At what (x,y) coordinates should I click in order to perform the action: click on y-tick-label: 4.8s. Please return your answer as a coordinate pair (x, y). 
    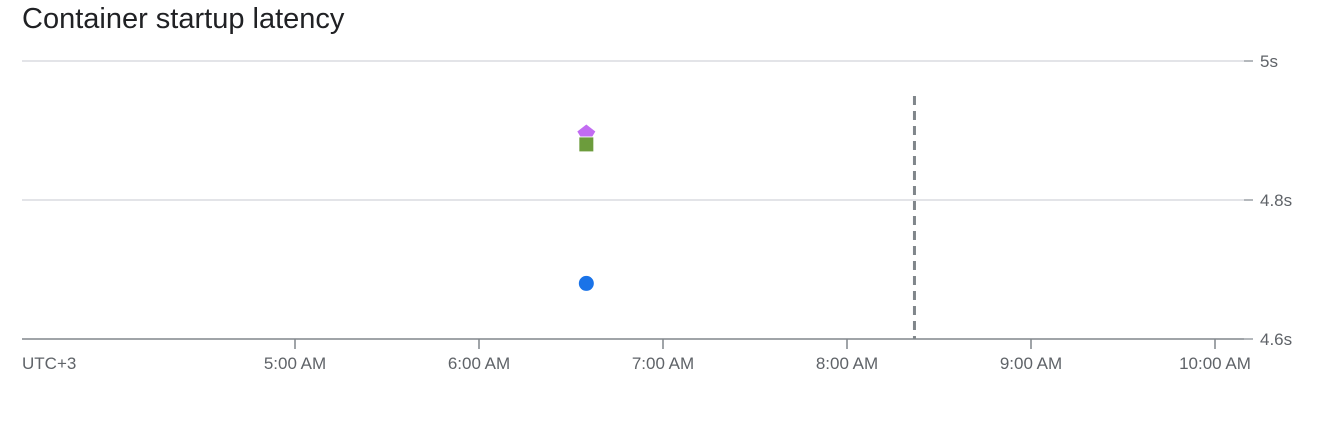
    Looking at the image, I should click on (1276, 200).